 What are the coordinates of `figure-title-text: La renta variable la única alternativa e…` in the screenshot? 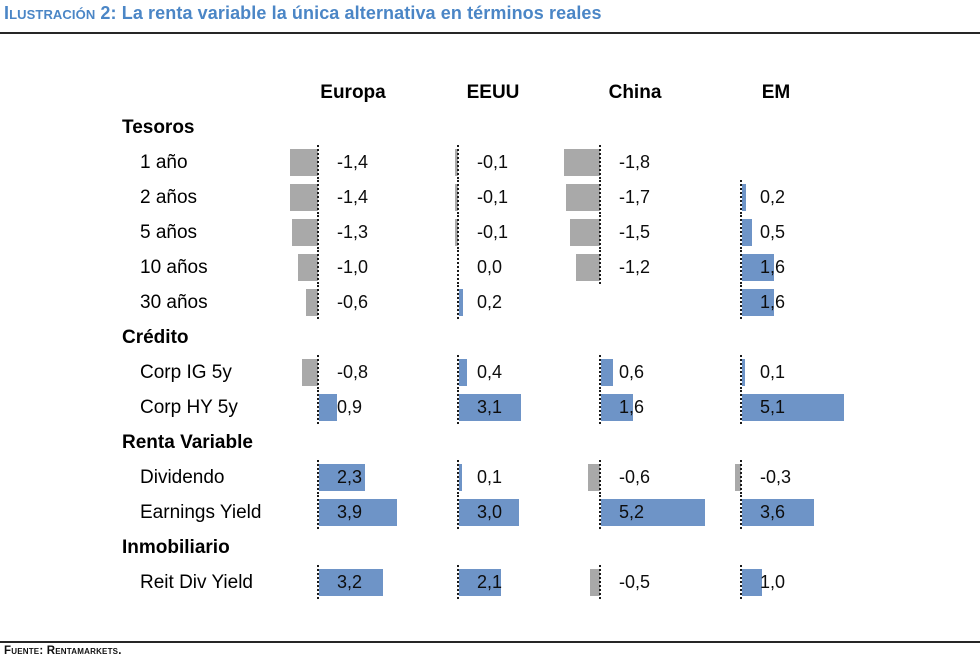 It's located at (359, 13).